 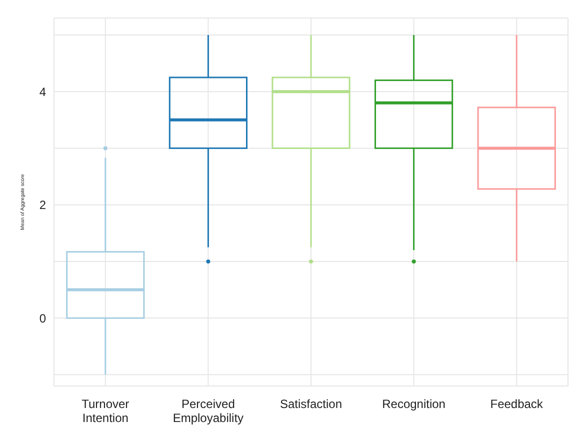 I want to click on x-tick-label: Perceived Employability, so click(x=208, y=411).